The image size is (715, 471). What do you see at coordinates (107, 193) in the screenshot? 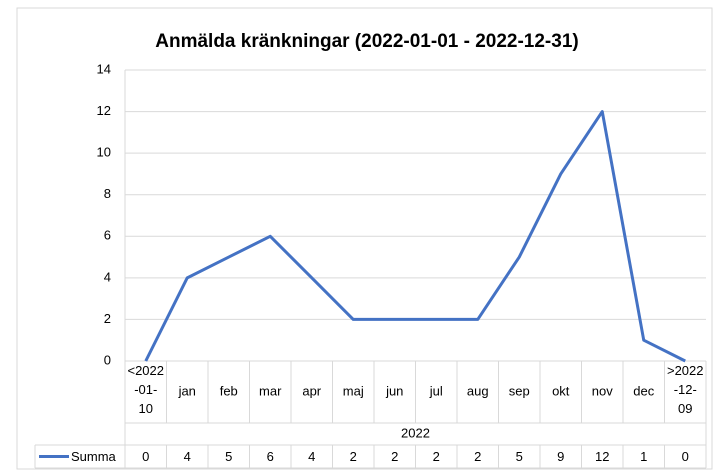
I see `y-tick-label: 8` at bounding box center [107, 193].